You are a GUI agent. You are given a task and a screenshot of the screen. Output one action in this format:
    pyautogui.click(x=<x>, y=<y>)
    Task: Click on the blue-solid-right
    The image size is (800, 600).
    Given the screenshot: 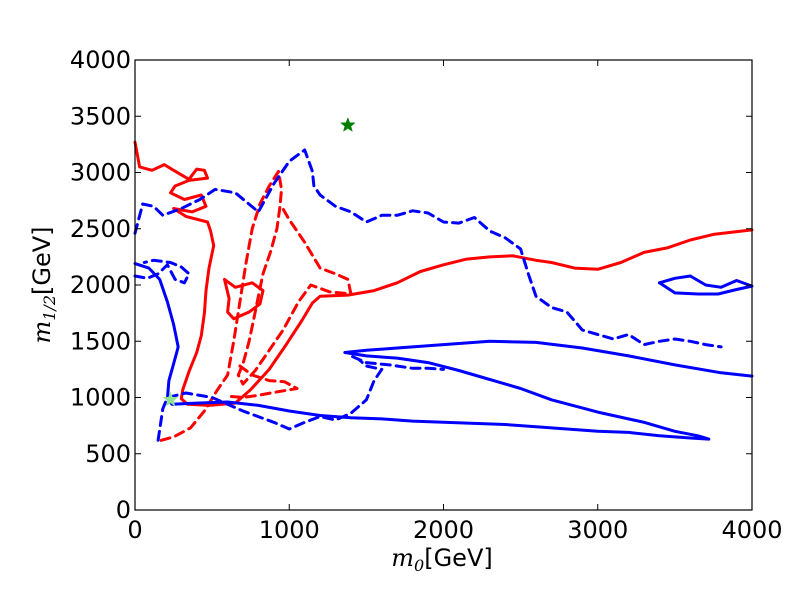 What is the action you would take?
    pyautogui.click(x=705, y=285)
    